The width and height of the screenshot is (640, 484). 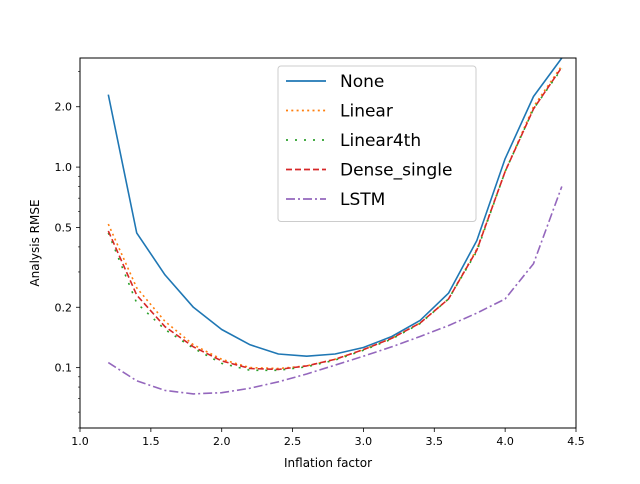 What do you see at coordinates (67, 238) in the screenshot?
I see `y-axis-ticks: 0.1 0.2 0.5 1.0 2.0` at bounding box center [67, 238].